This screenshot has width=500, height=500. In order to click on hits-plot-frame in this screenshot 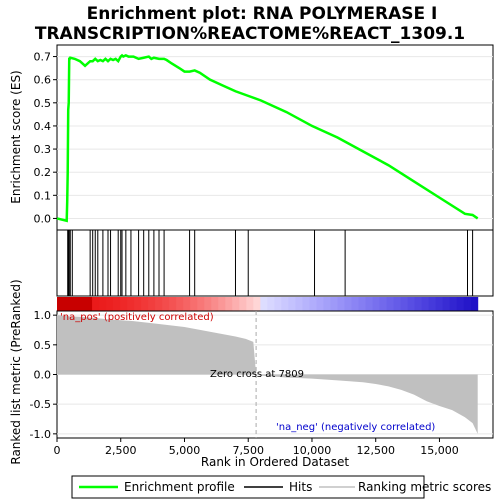, I will do `click(275, 263)`.